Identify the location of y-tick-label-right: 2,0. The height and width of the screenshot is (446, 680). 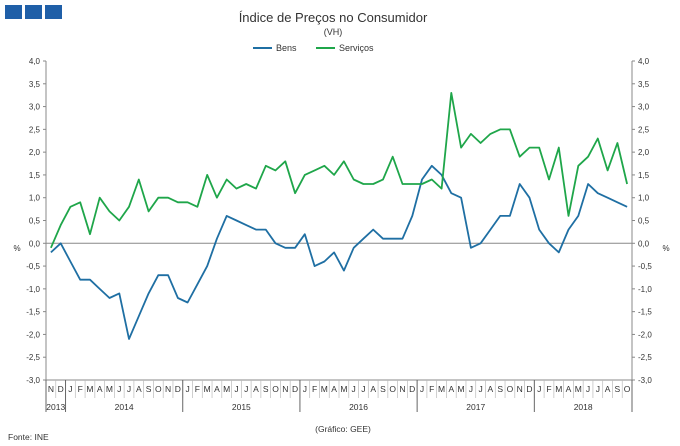
(644, 152).